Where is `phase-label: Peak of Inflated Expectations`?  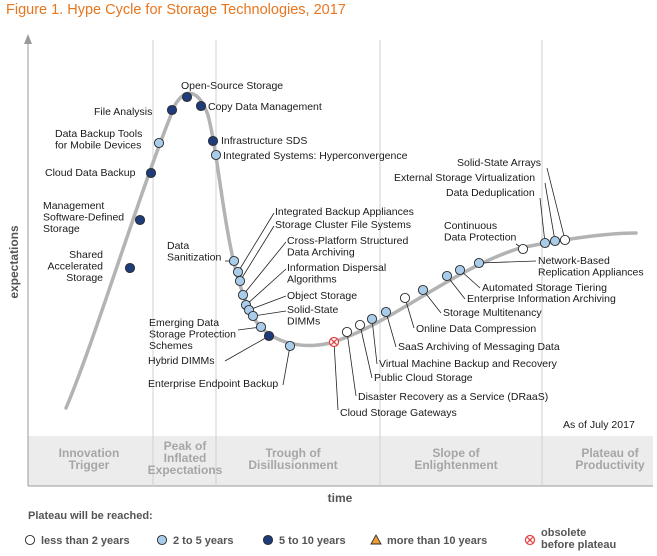
phase-label: Peak of Inflated Expectations is located at coordinates (185, 458).